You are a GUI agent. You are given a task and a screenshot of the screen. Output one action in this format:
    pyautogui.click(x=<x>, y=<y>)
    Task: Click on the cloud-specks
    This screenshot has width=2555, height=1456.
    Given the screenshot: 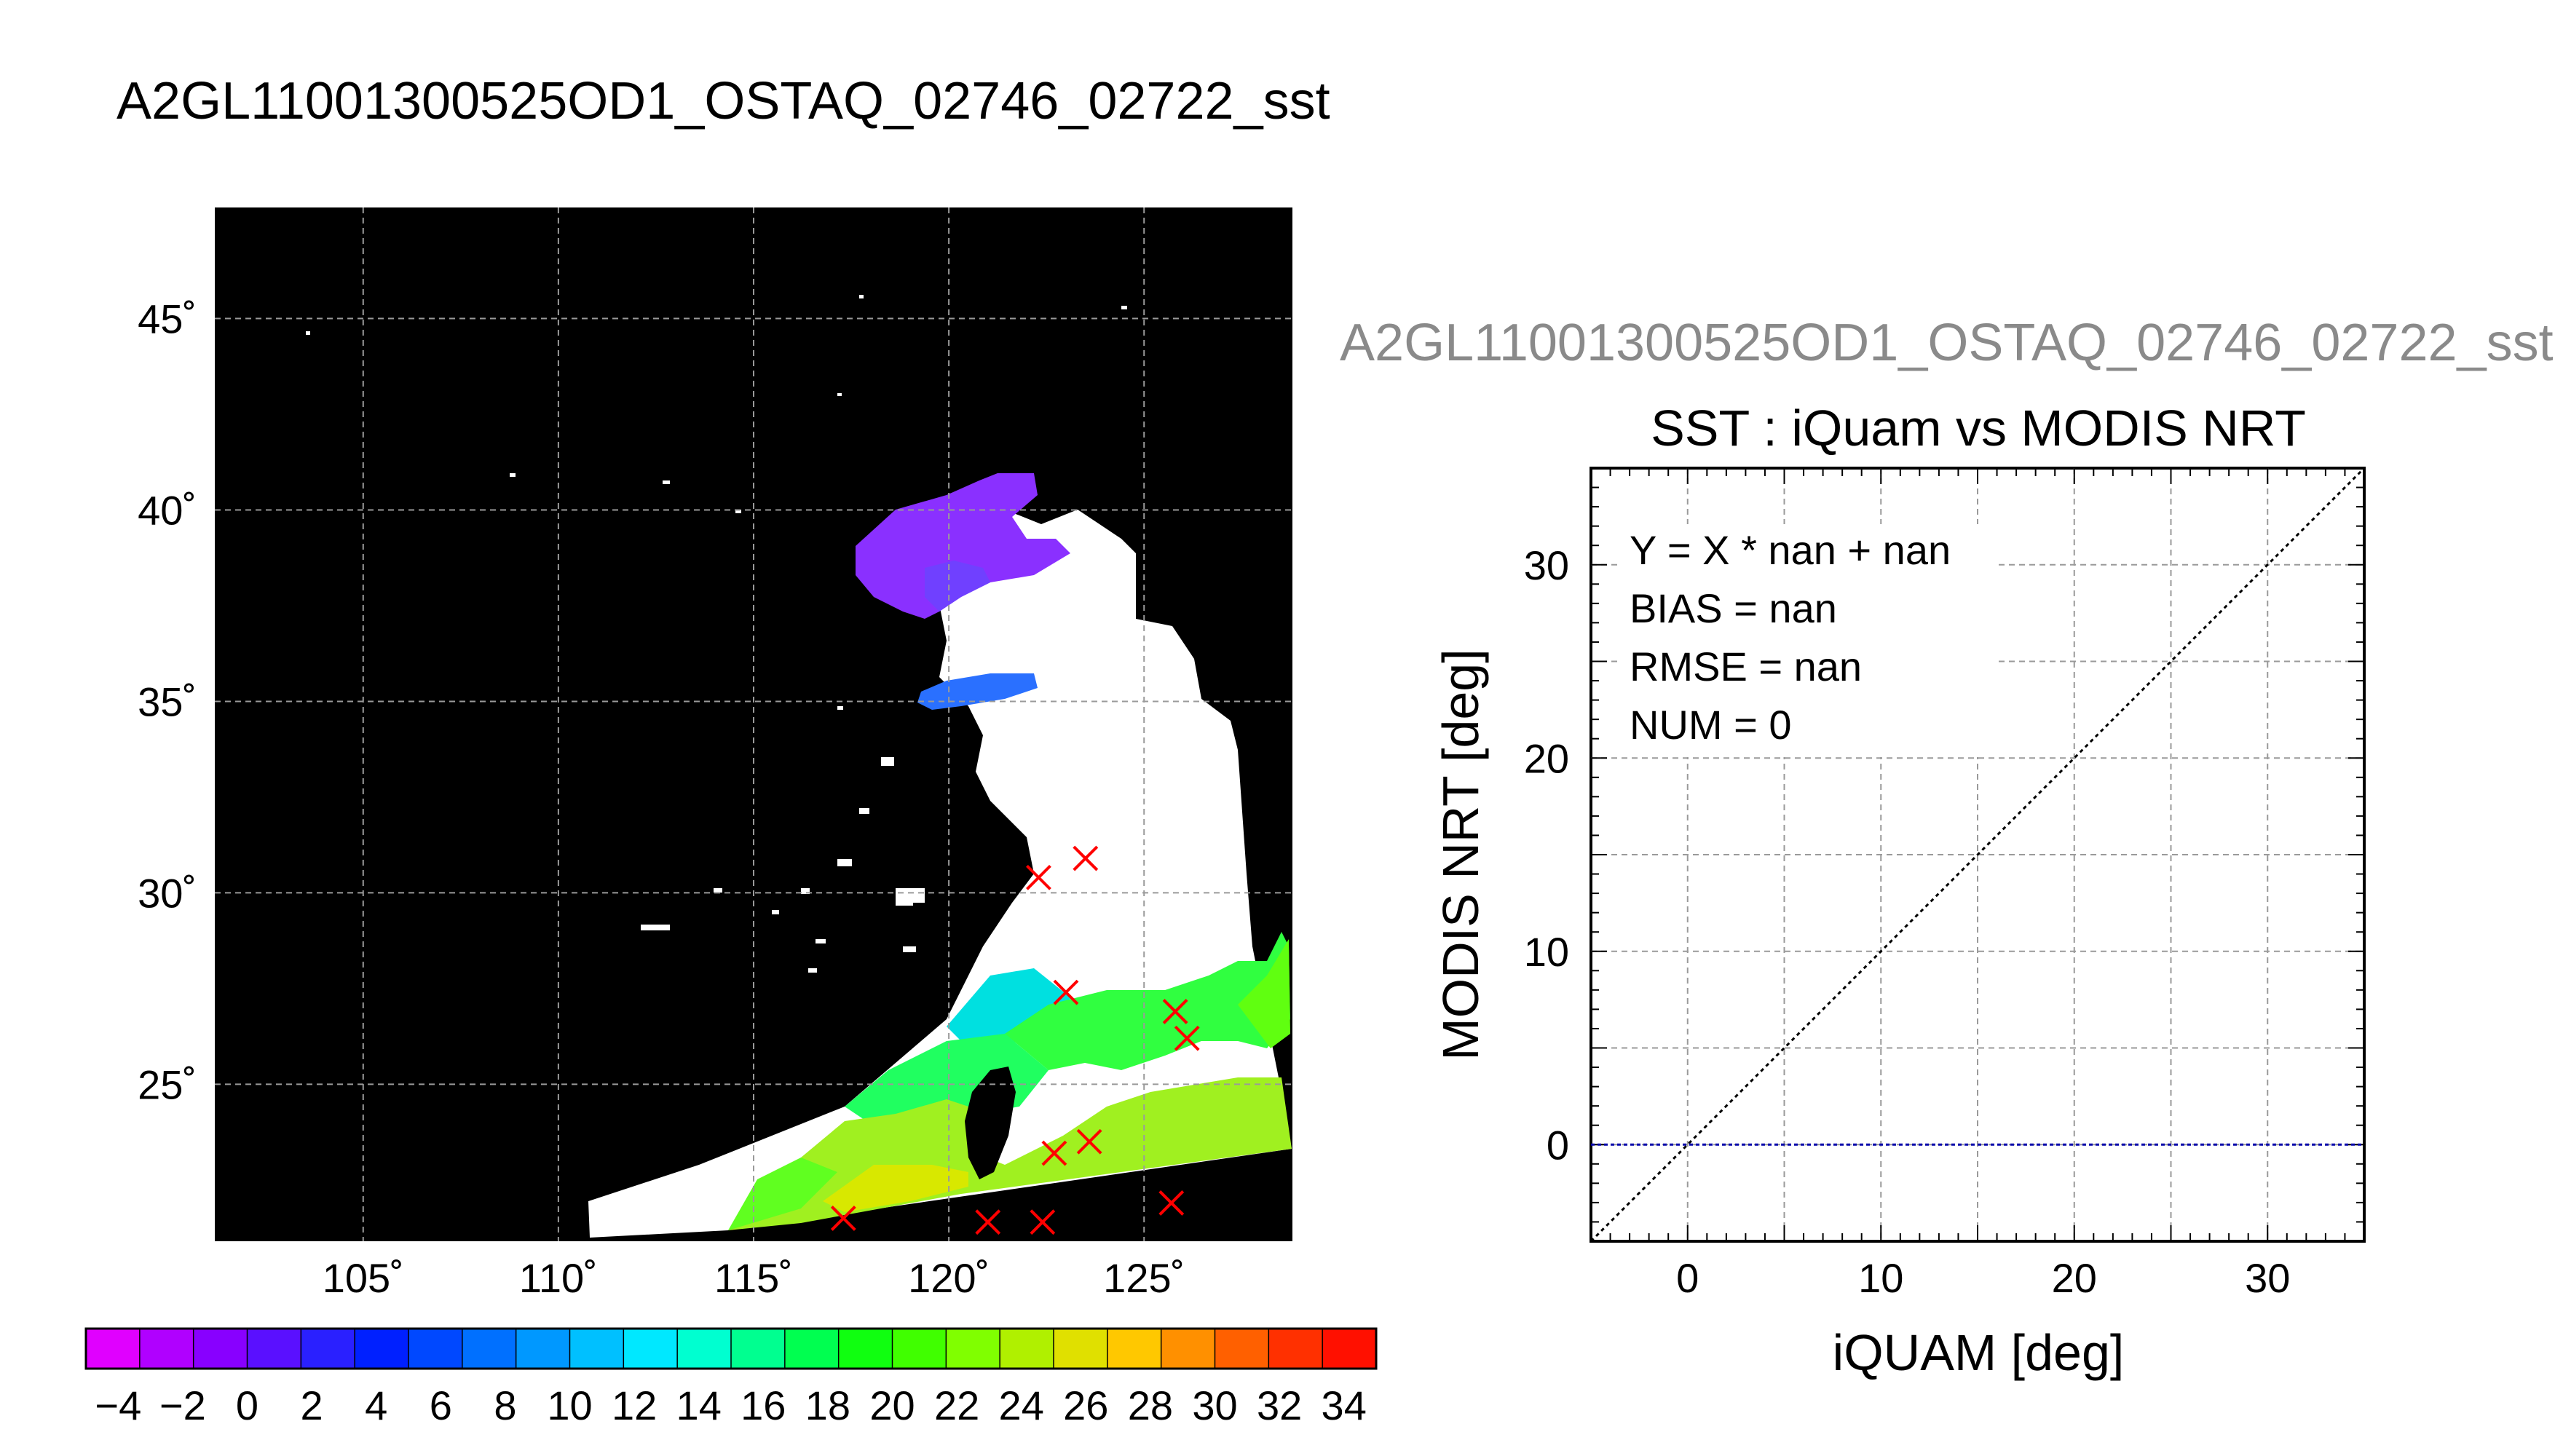 What is the action you would take?
    pyautogui.click(x=716, y=634)
    